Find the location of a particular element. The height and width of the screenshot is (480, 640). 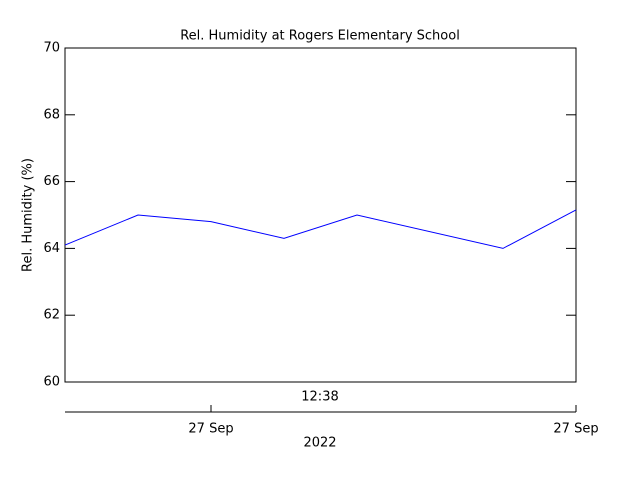

y-tick-label: 64 is located at coordinates (51, 248).